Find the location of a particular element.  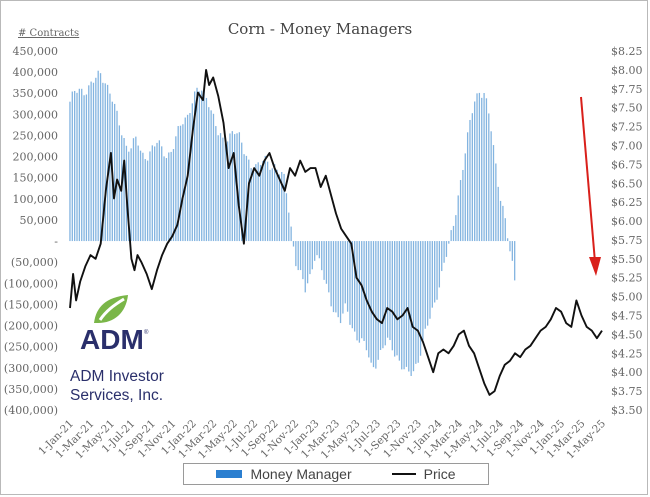

legend-line-swatch is located at coordinates (403, 474).